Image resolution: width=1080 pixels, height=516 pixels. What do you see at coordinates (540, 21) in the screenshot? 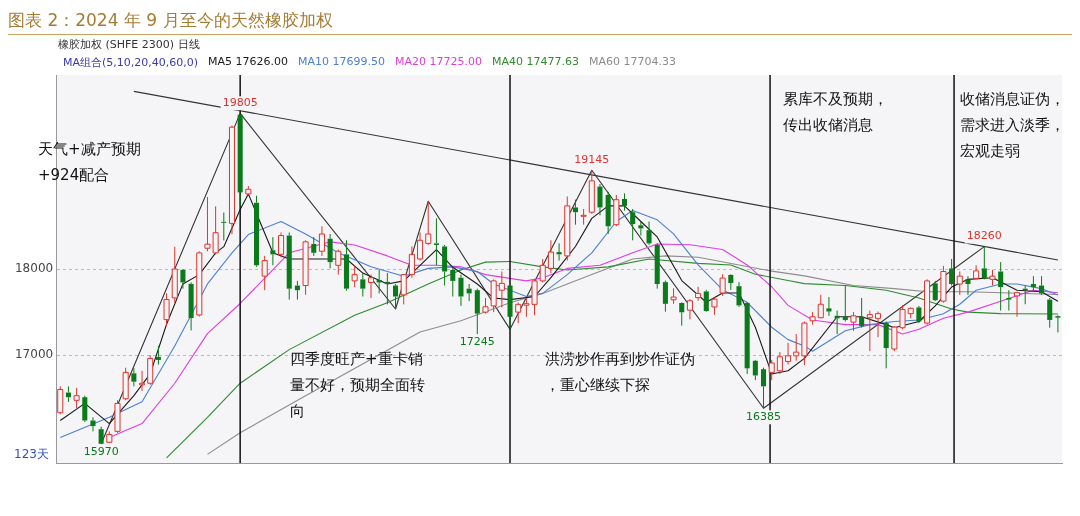
I see `chart-title: 图表 2：2024 年 9 月至今的天然橡胶加权` at bounding box center [540, 21].